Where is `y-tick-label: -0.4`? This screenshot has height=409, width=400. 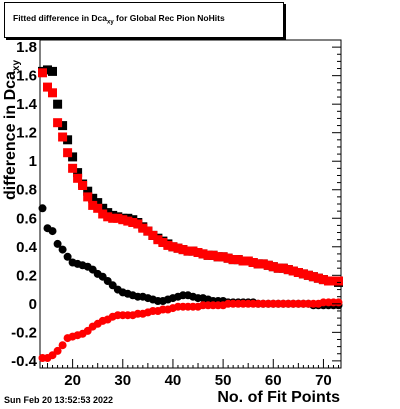 y-tick-label: -0.4 is located at coordinates (24, 361).